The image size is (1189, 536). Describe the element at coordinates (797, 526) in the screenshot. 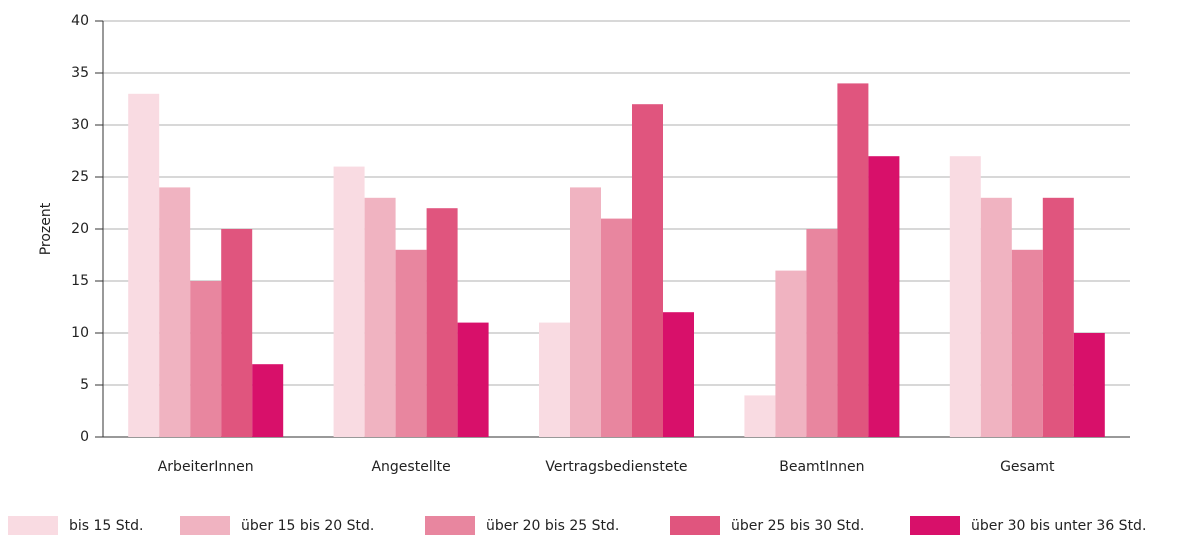

I see `legend-label: über 25 bis 30 Std.` at that location.